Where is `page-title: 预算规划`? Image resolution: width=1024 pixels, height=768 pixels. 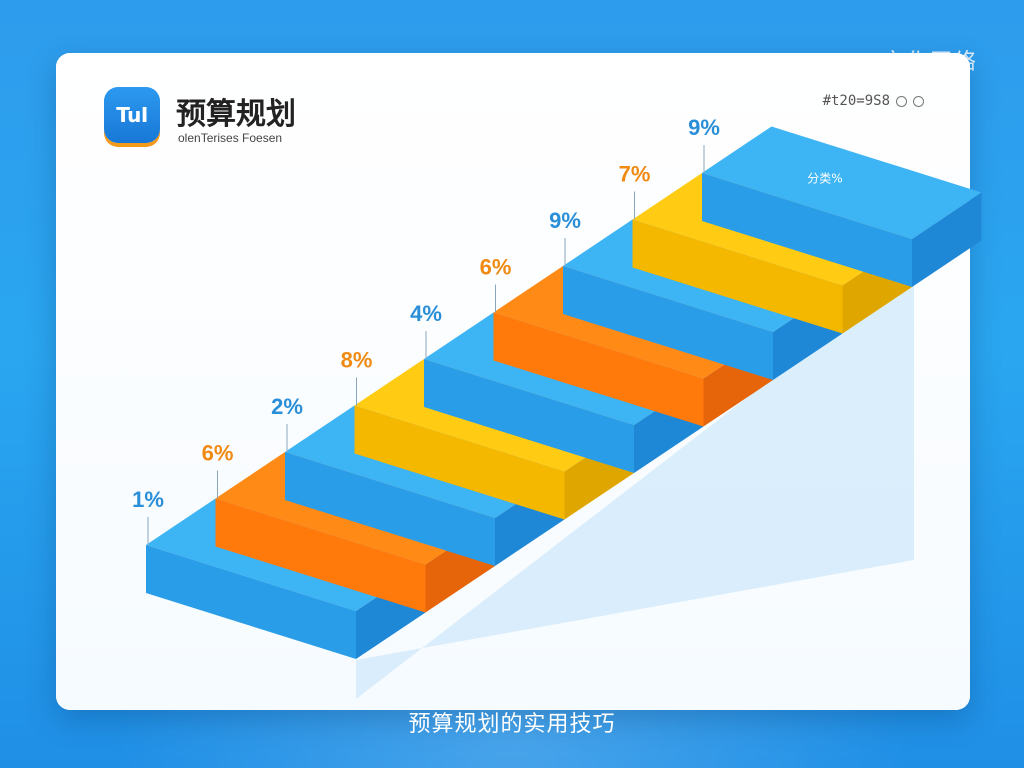
page-title: 预算规划 is located at coordinates (236, 114).